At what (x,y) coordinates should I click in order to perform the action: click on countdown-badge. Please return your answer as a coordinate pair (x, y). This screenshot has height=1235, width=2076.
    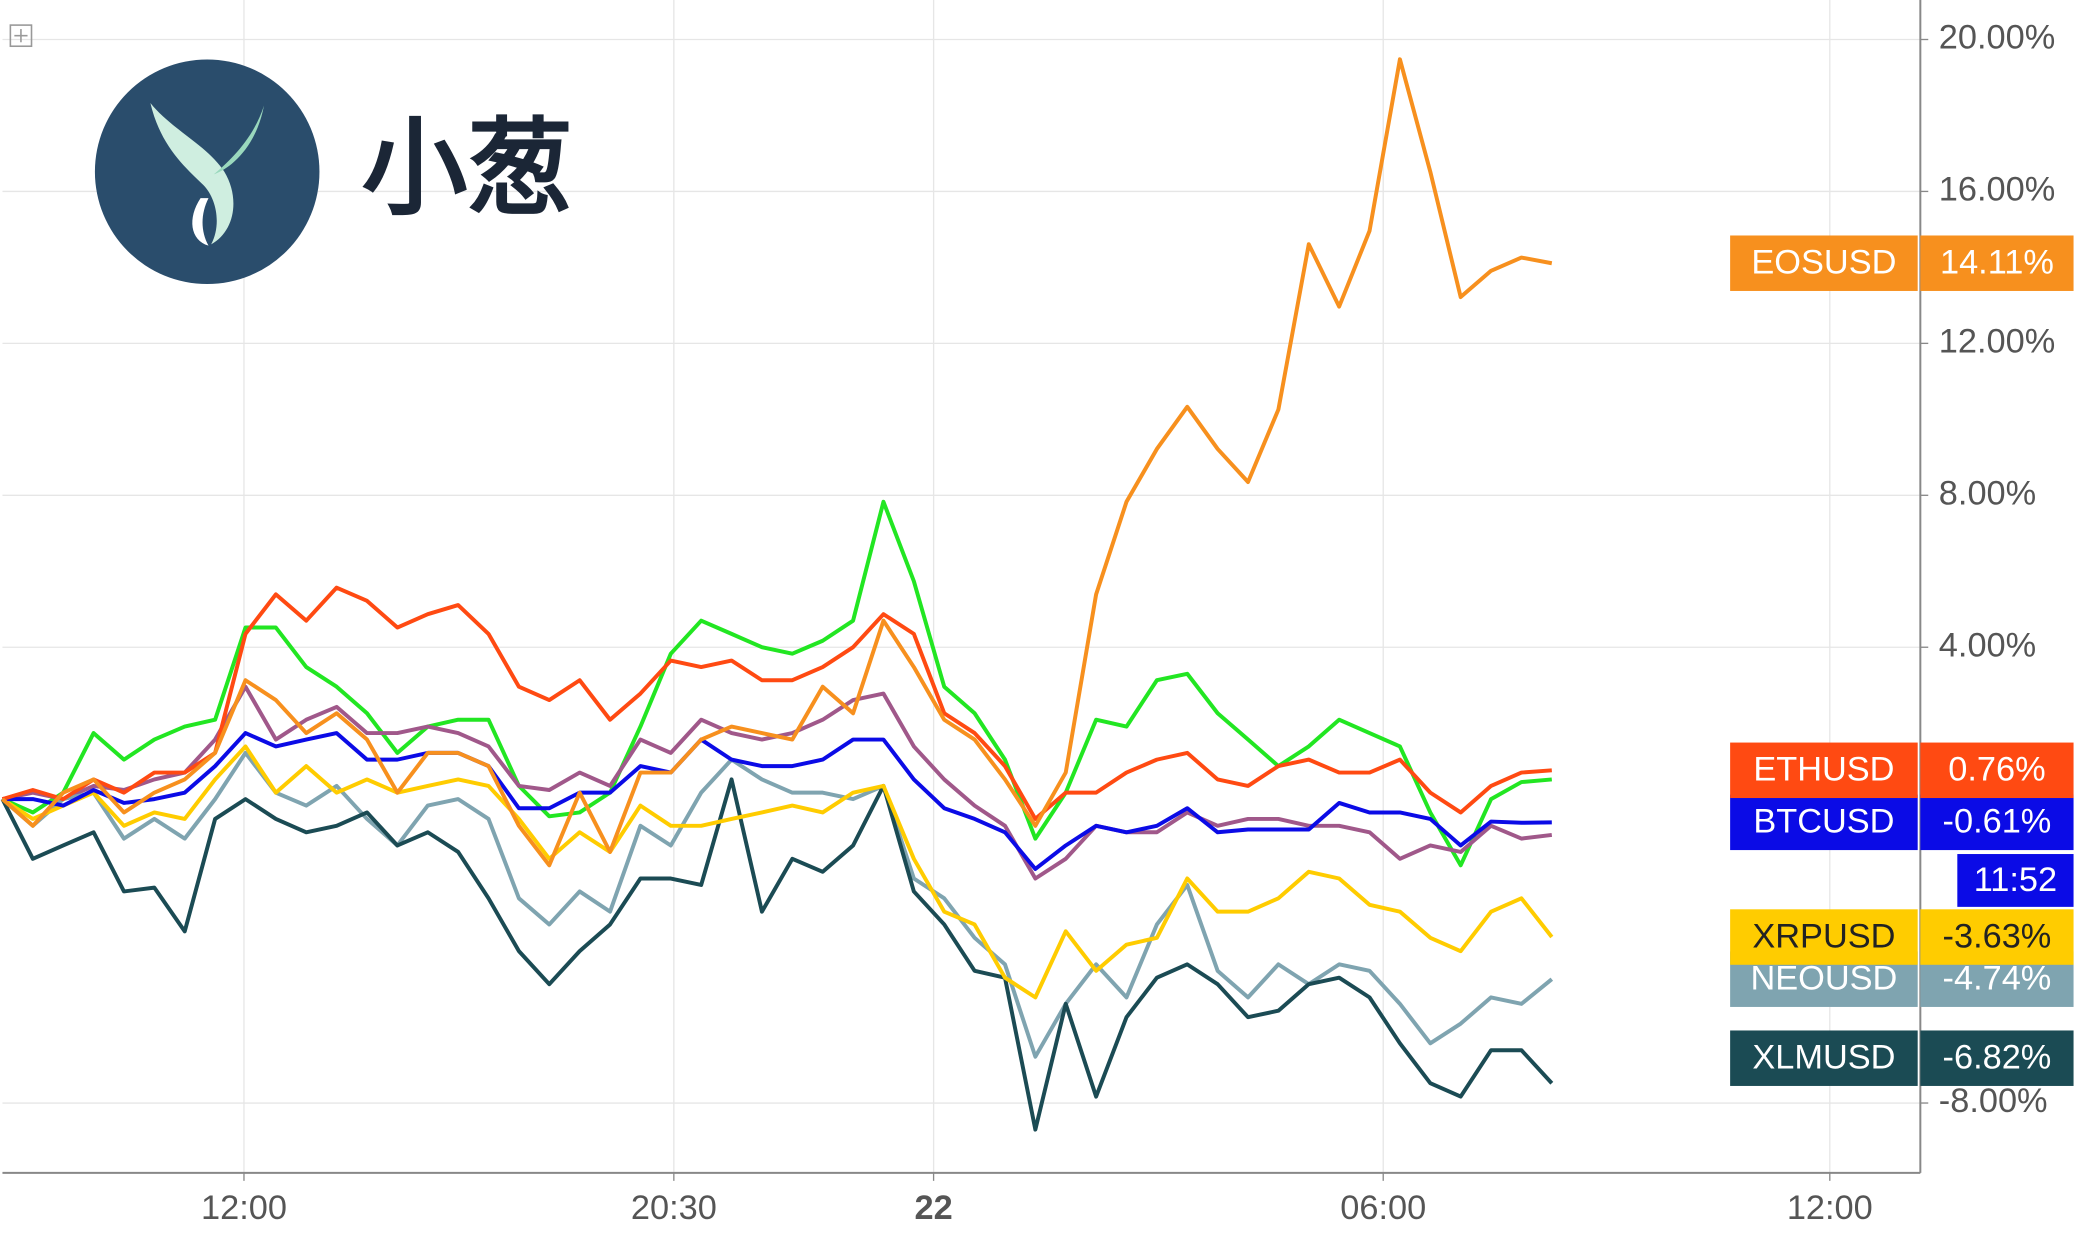
    Looking at the image, I should click on (2015, 880).